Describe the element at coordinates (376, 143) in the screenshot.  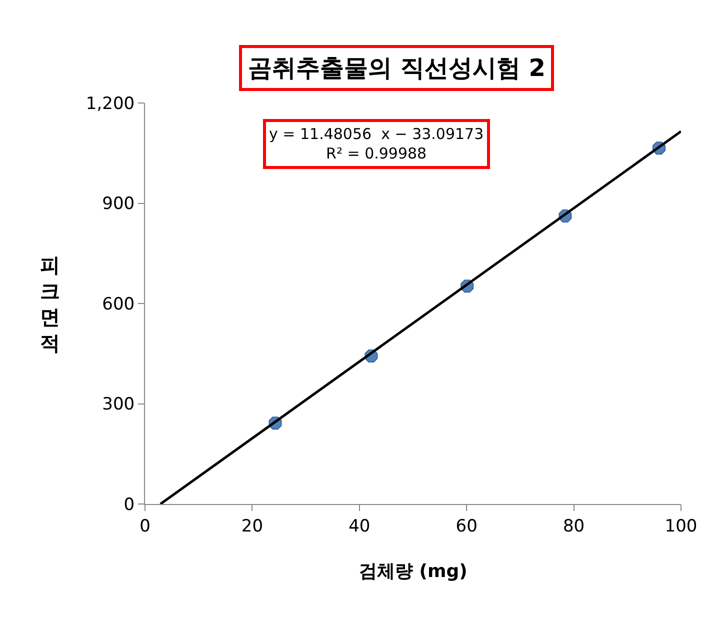
I see `annotation: y = 11.48056 x − 33.09173 R² = 0.99988` at that location.